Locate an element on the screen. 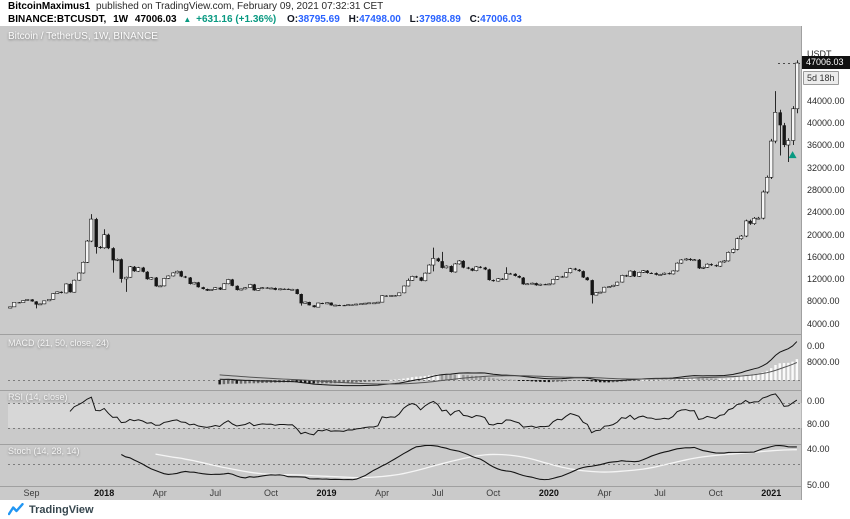  axis-tick: 12000.00 is located at coordinates (826, 279).